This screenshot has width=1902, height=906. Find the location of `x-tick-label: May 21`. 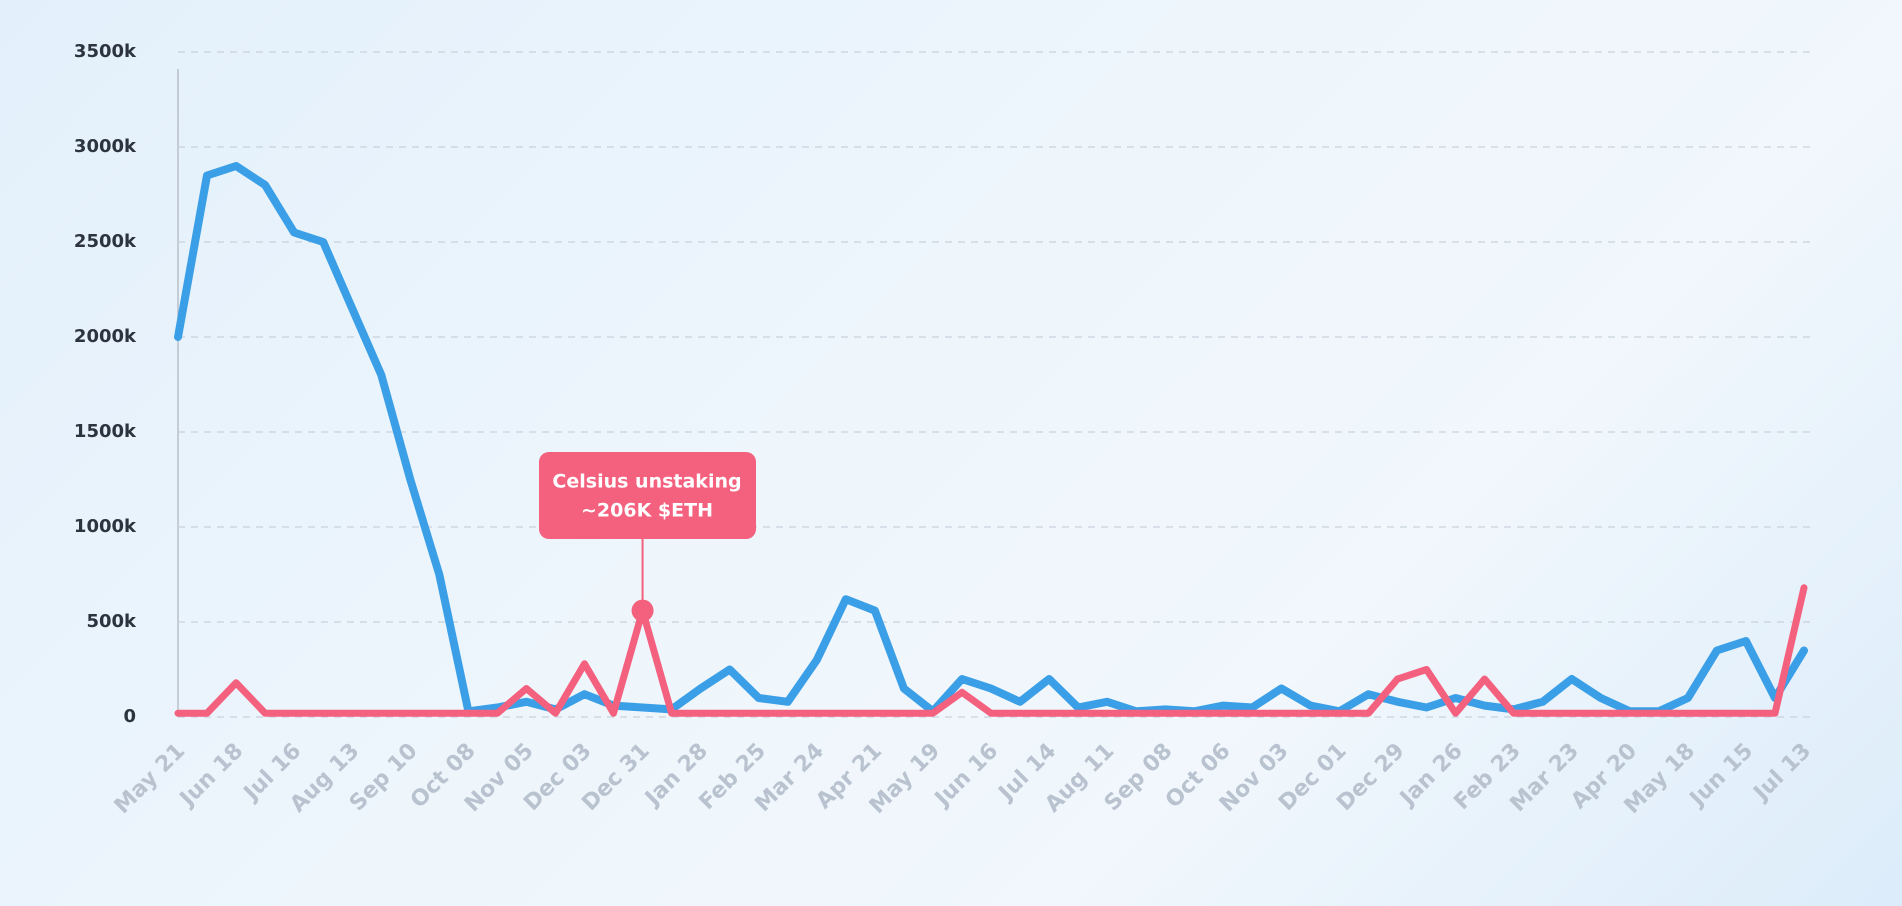

x-tick-label: May 21 is located at coordinates (150, 779).